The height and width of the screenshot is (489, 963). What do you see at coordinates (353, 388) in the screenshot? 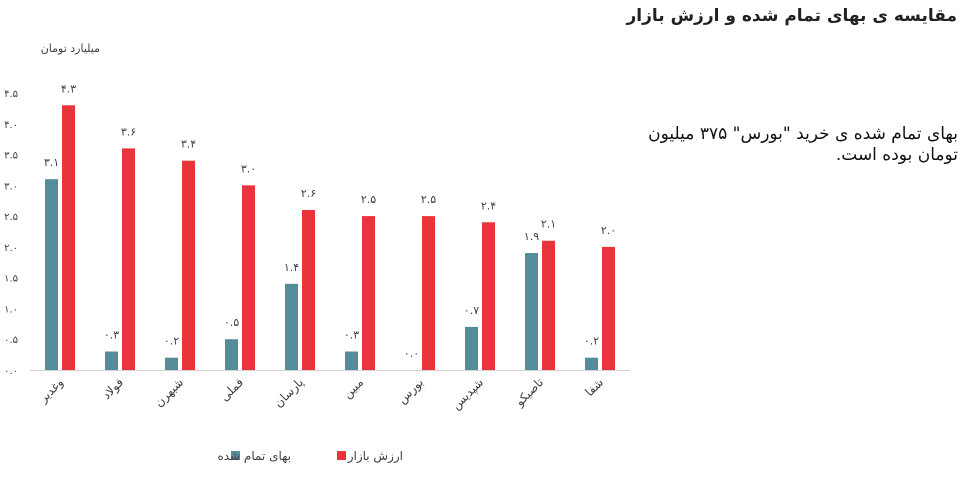
I see `category-label: مبین` at bounding box center [353, 388].